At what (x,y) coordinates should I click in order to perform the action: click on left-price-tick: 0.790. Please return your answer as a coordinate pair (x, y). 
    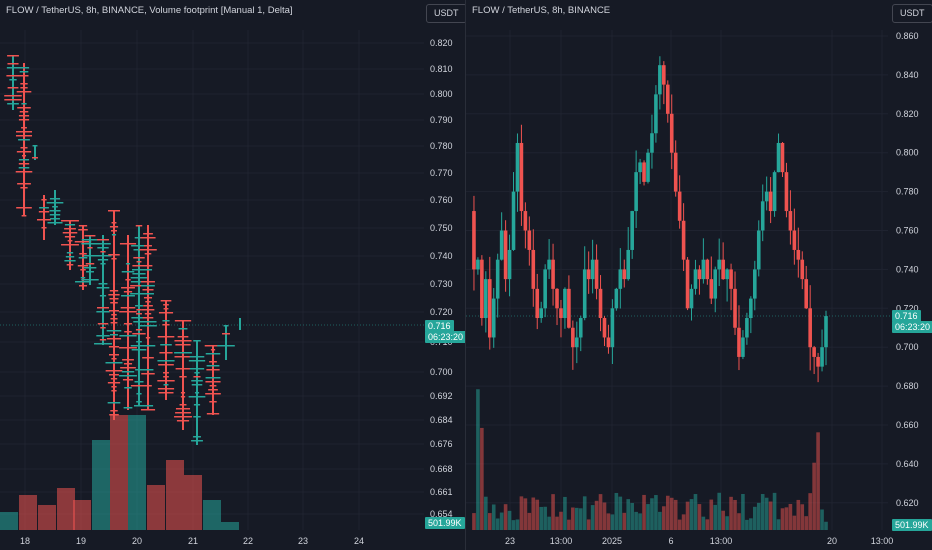
    Looking at the image, I should click on (441, 120).